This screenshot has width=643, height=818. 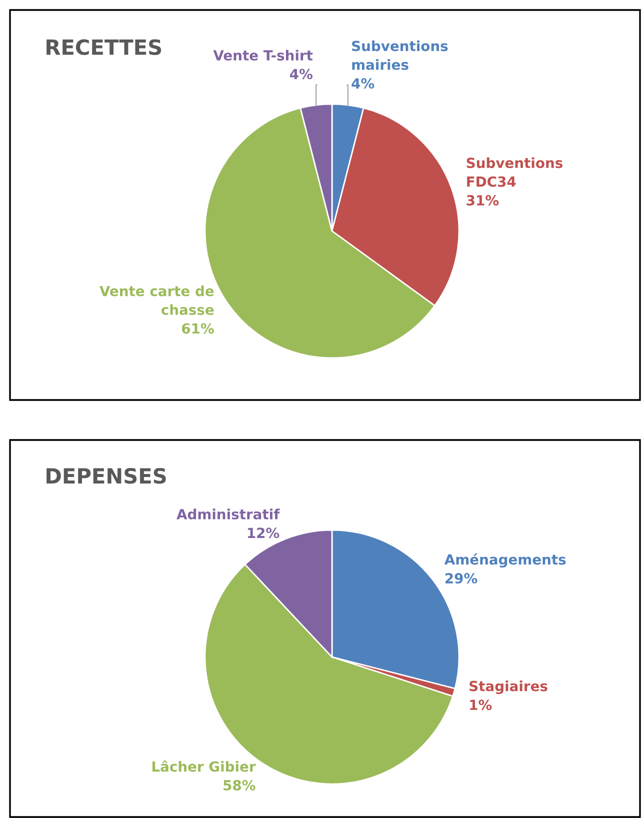 What do you see at coordinates (264, 533) in the screenshot?
I see `data-label: 12%` at bounding box center [264, 533].